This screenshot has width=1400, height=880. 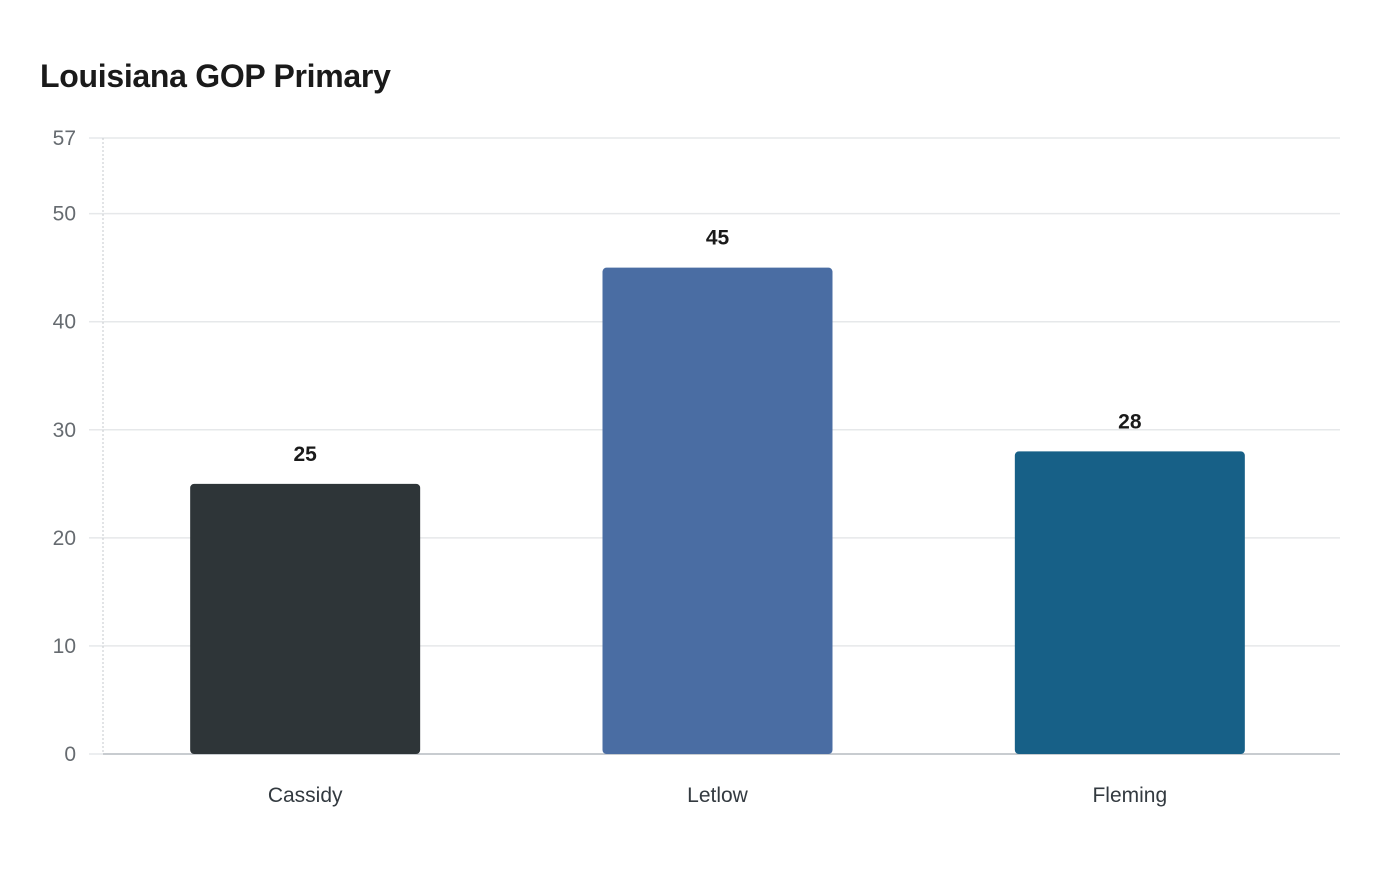 What do you see at coordinates (64, 538) in the screenshot?
I see `y-tick-label: 20` at bounding box center [64, 538].